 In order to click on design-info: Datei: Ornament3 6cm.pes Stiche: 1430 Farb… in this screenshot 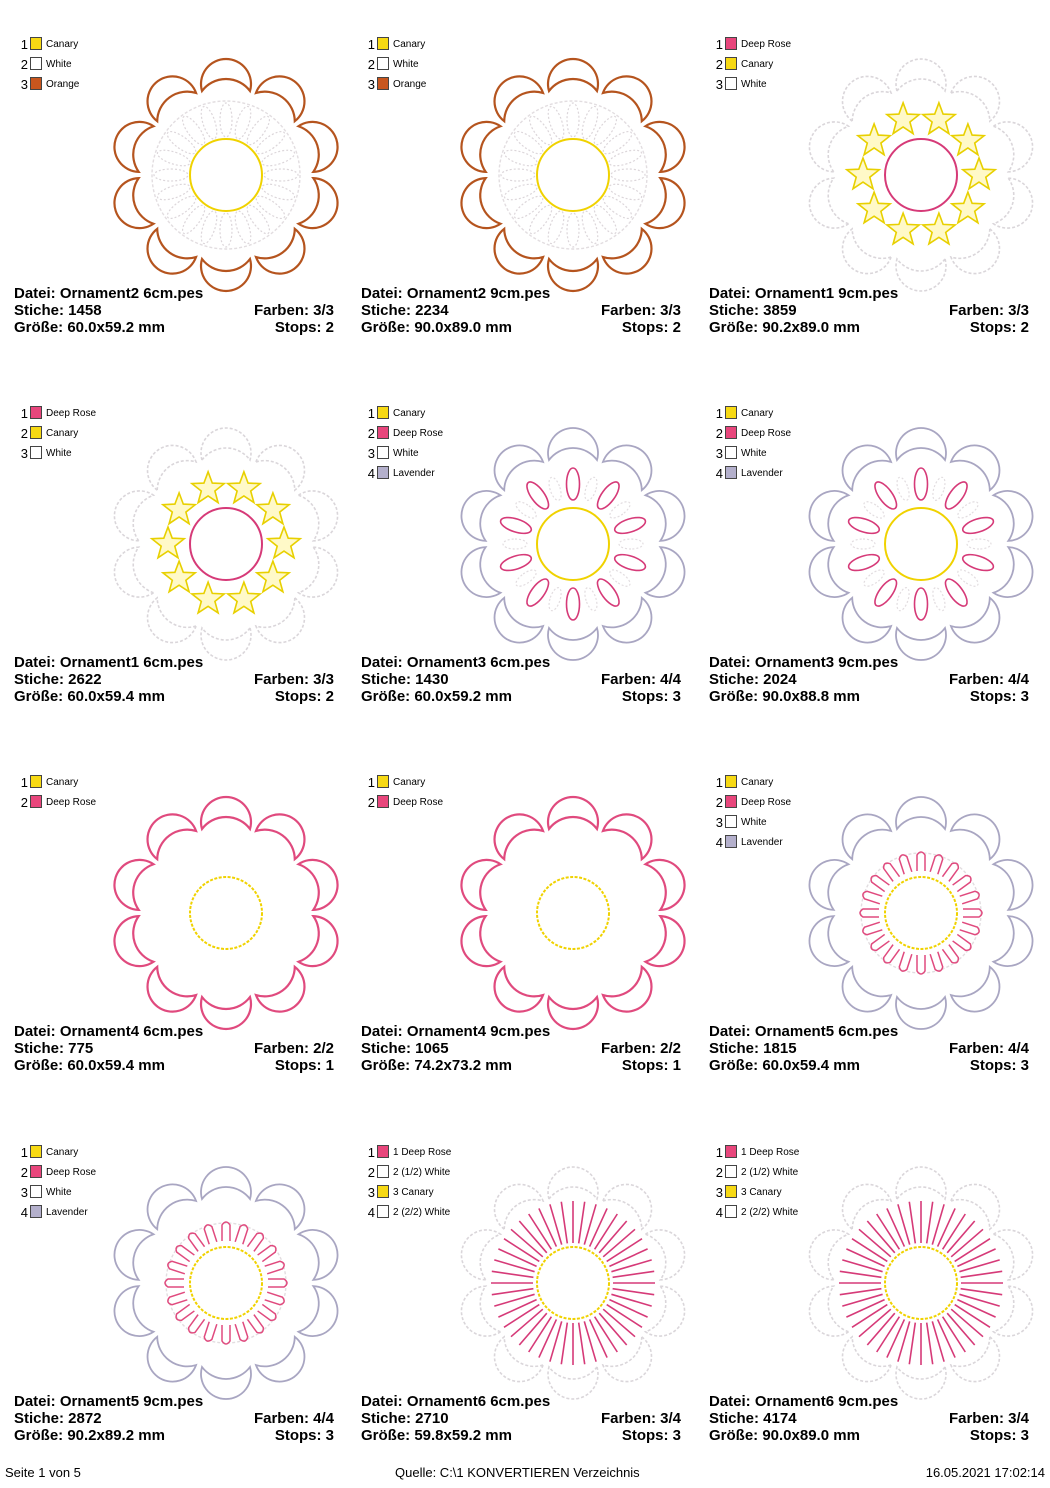, I will do `click(521, 679)`.